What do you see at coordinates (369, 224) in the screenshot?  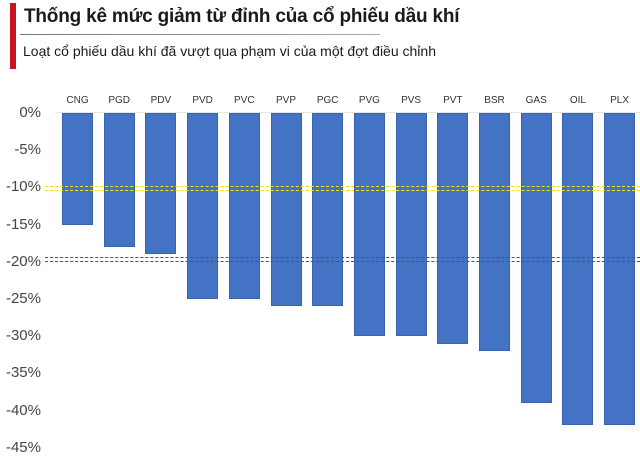 I see `bar-pvg` at bounding box center [369, 224].